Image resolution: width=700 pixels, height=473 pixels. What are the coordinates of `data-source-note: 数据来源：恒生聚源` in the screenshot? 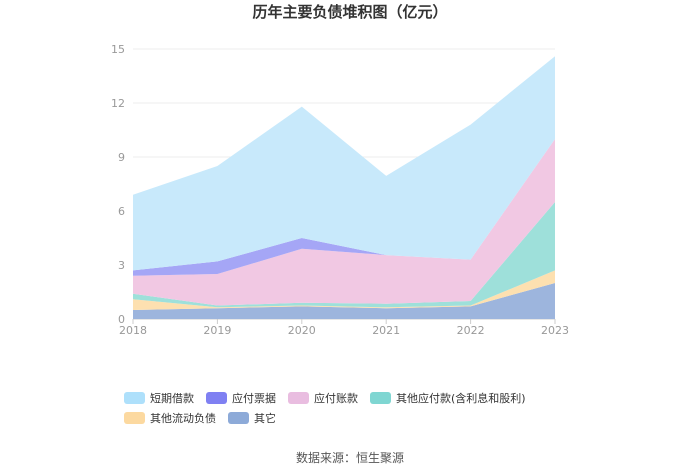 It's located at (349, 458).